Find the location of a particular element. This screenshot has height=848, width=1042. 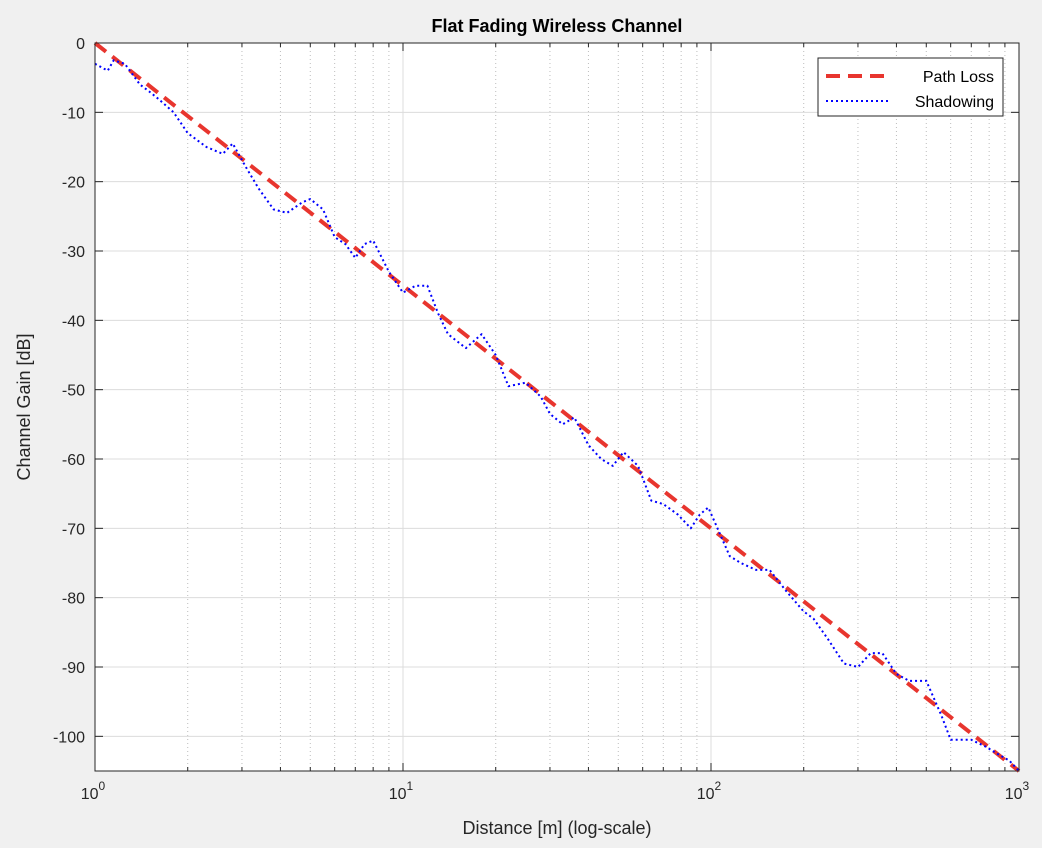

y-tick-label: -70 is located at coordinates (73, 529).